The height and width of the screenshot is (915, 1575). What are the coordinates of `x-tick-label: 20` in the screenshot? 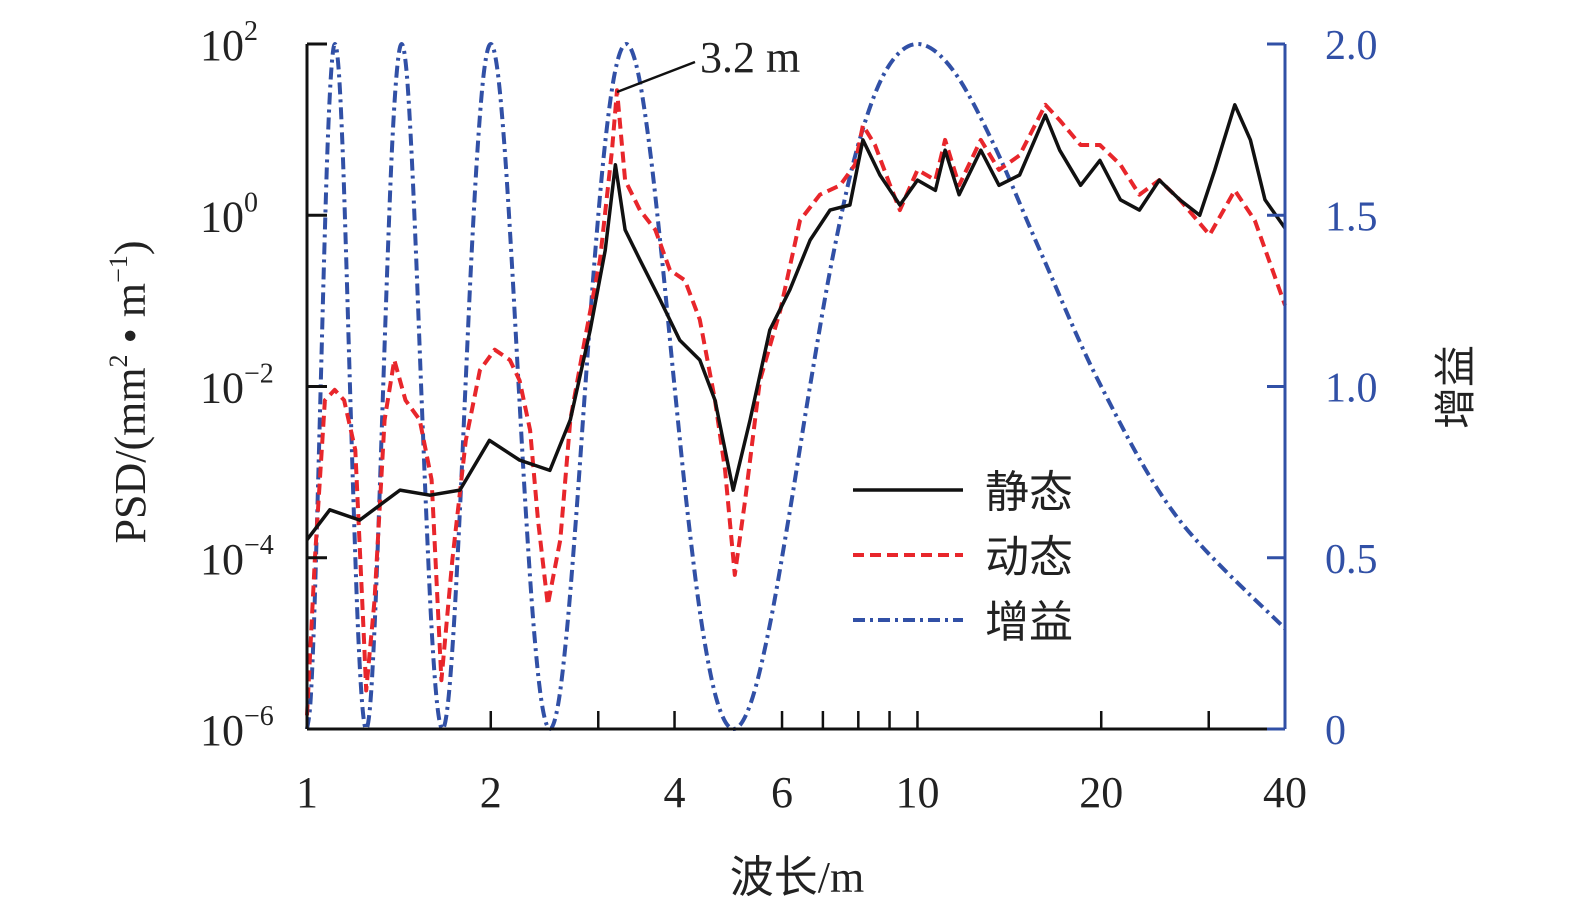 It's located at (1101, 792).